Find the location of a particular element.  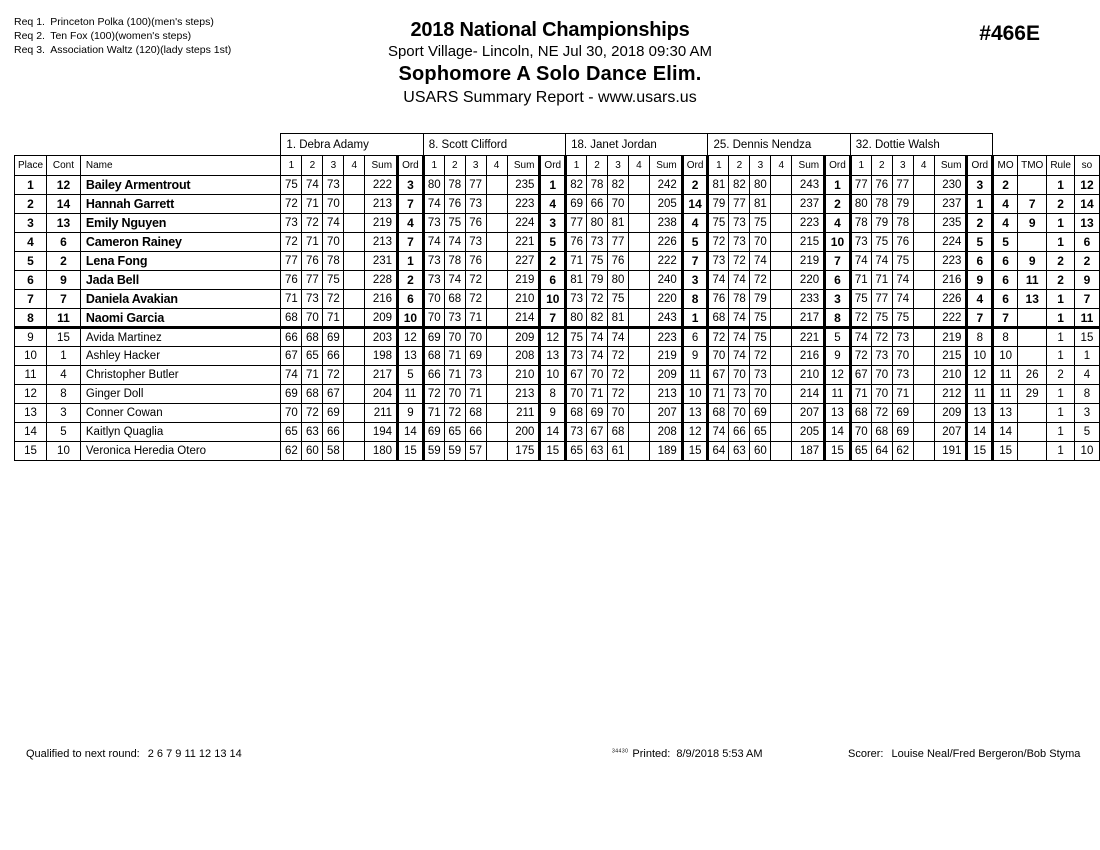

cell-sum-j4: 233 is located at coordinates (808, 299).